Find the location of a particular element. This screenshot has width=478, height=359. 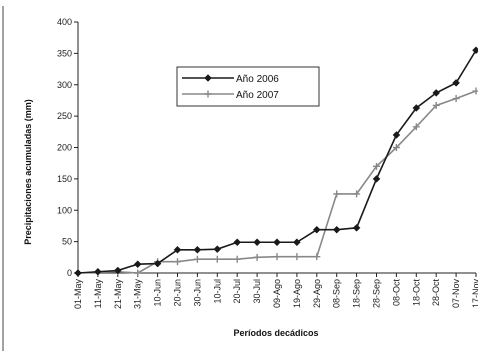

y-tick-label: 0 is located at coordinates (69, 273).